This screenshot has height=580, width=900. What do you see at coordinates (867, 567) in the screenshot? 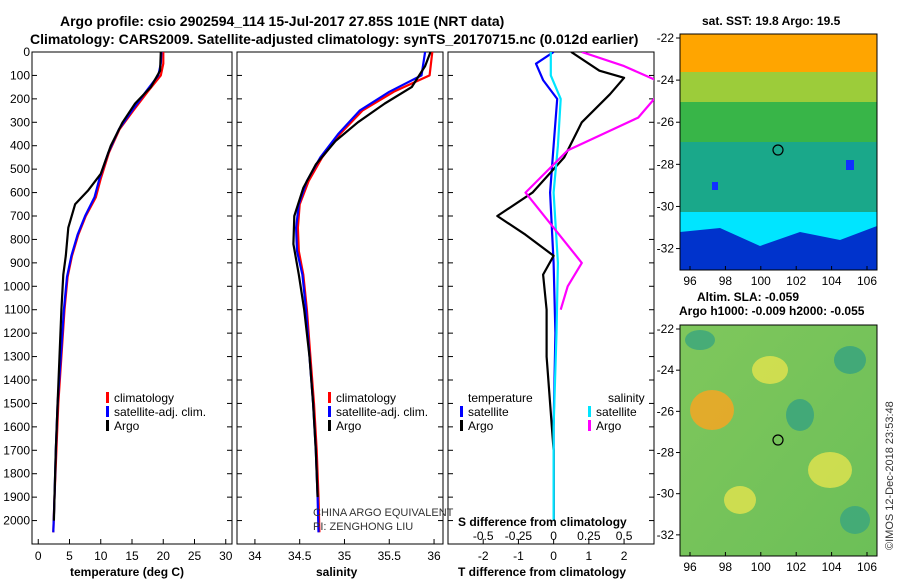
I see `map-lon-tick-label: 106` at bounding box center [867, 567].